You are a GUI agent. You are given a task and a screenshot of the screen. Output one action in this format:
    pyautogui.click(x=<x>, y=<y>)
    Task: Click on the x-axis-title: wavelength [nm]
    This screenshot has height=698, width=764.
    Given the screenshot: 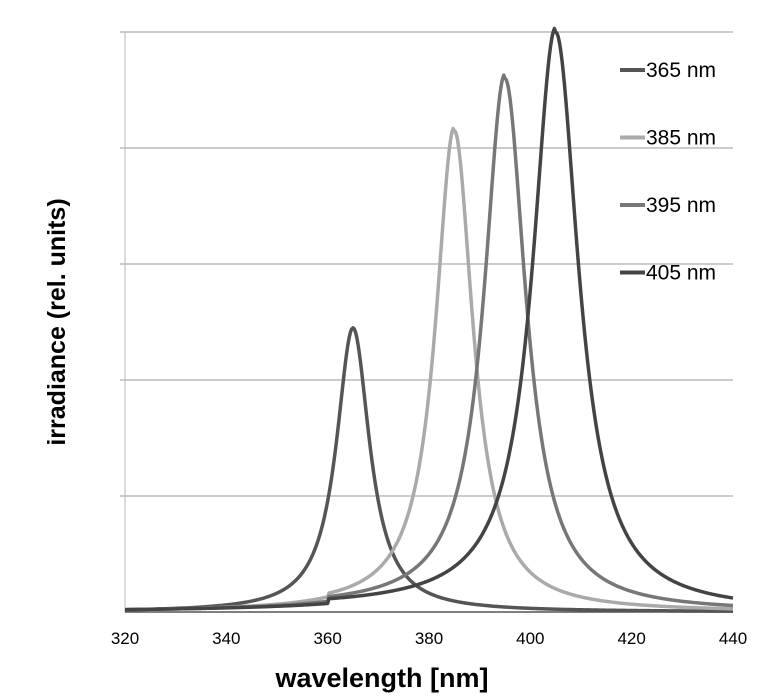 What is the action you would take?
    pyautogui.click(x=381, y=678)
    